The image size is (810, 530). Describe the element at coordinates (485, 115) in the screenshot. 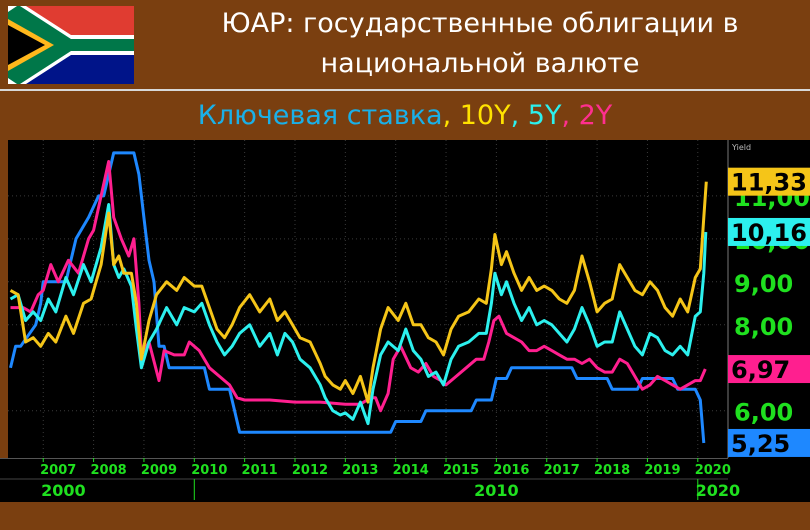

I see `legend-item-1: 10Y` at that location.